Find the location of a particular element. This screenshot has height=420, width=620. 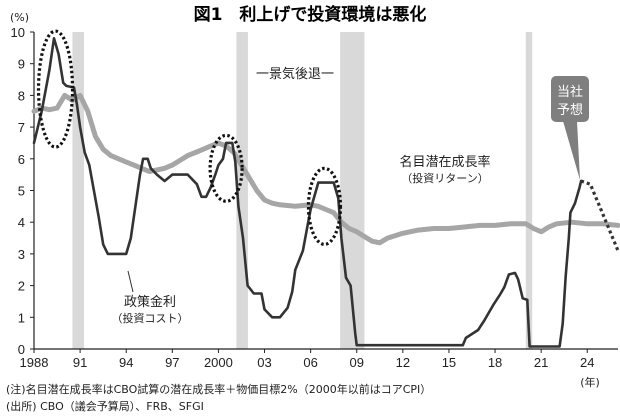

y-tick-label: 9 is located at coordinates (21, 64).